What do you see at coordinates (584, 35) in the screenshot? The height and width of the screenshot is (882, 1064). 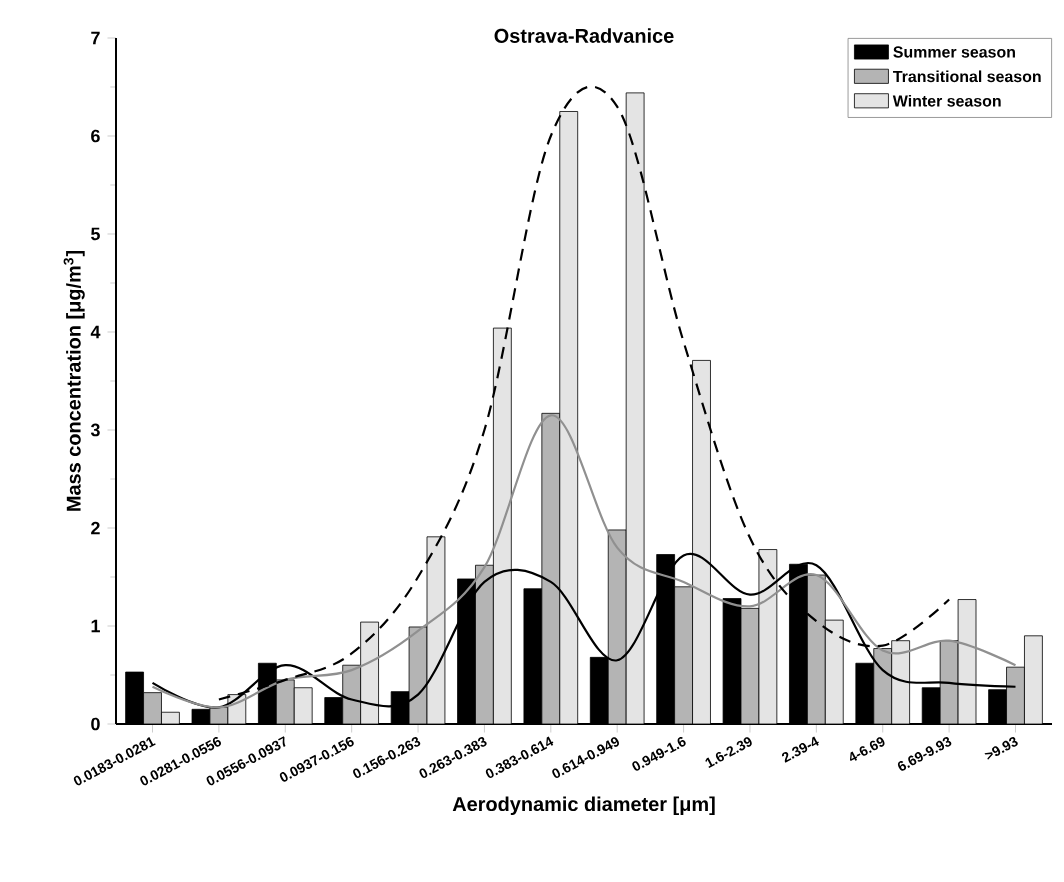 I see `chart-title: Ostrava-Radvanice` at bounding box center [584, 35].